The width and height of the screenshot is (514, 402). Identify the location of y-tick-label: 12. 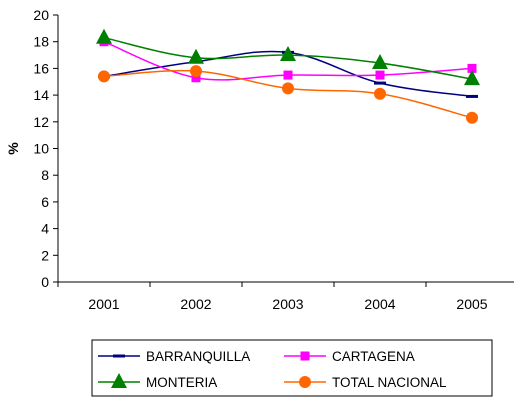
(41, 122).